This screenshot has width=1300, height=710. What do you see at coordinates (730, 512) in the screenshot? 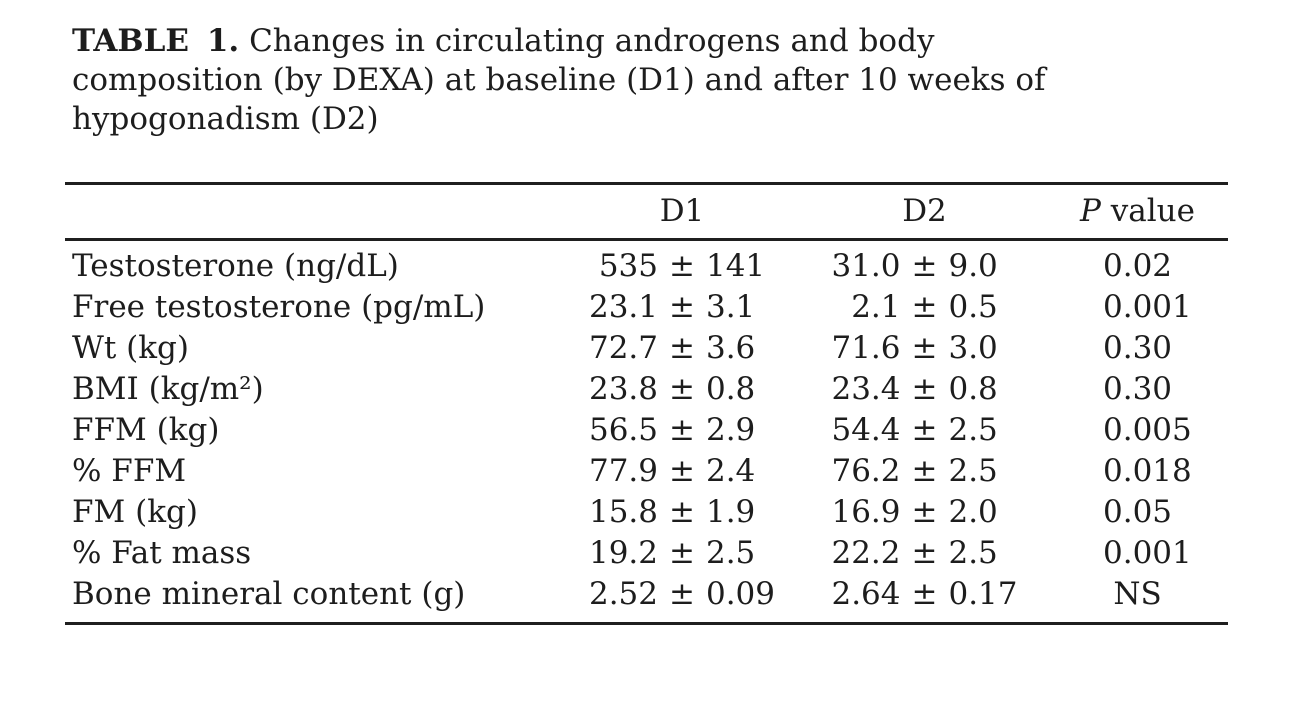
I see `value-sd: 1.9` at bounding box center [730, 512].